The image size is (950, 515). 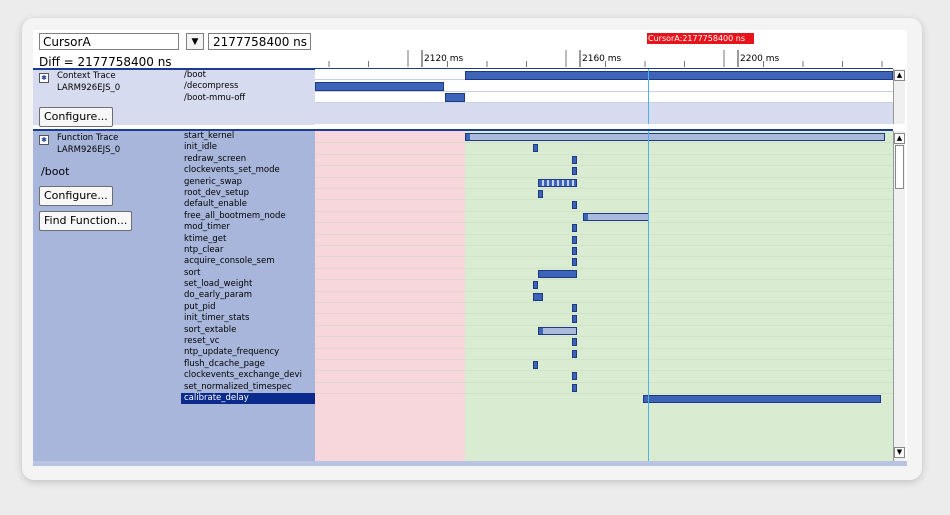 What do you see at coordinates (455, 97) in the screenshot?
I see `context-bar-boot-mmu-off` at bounding box center [455, 97].